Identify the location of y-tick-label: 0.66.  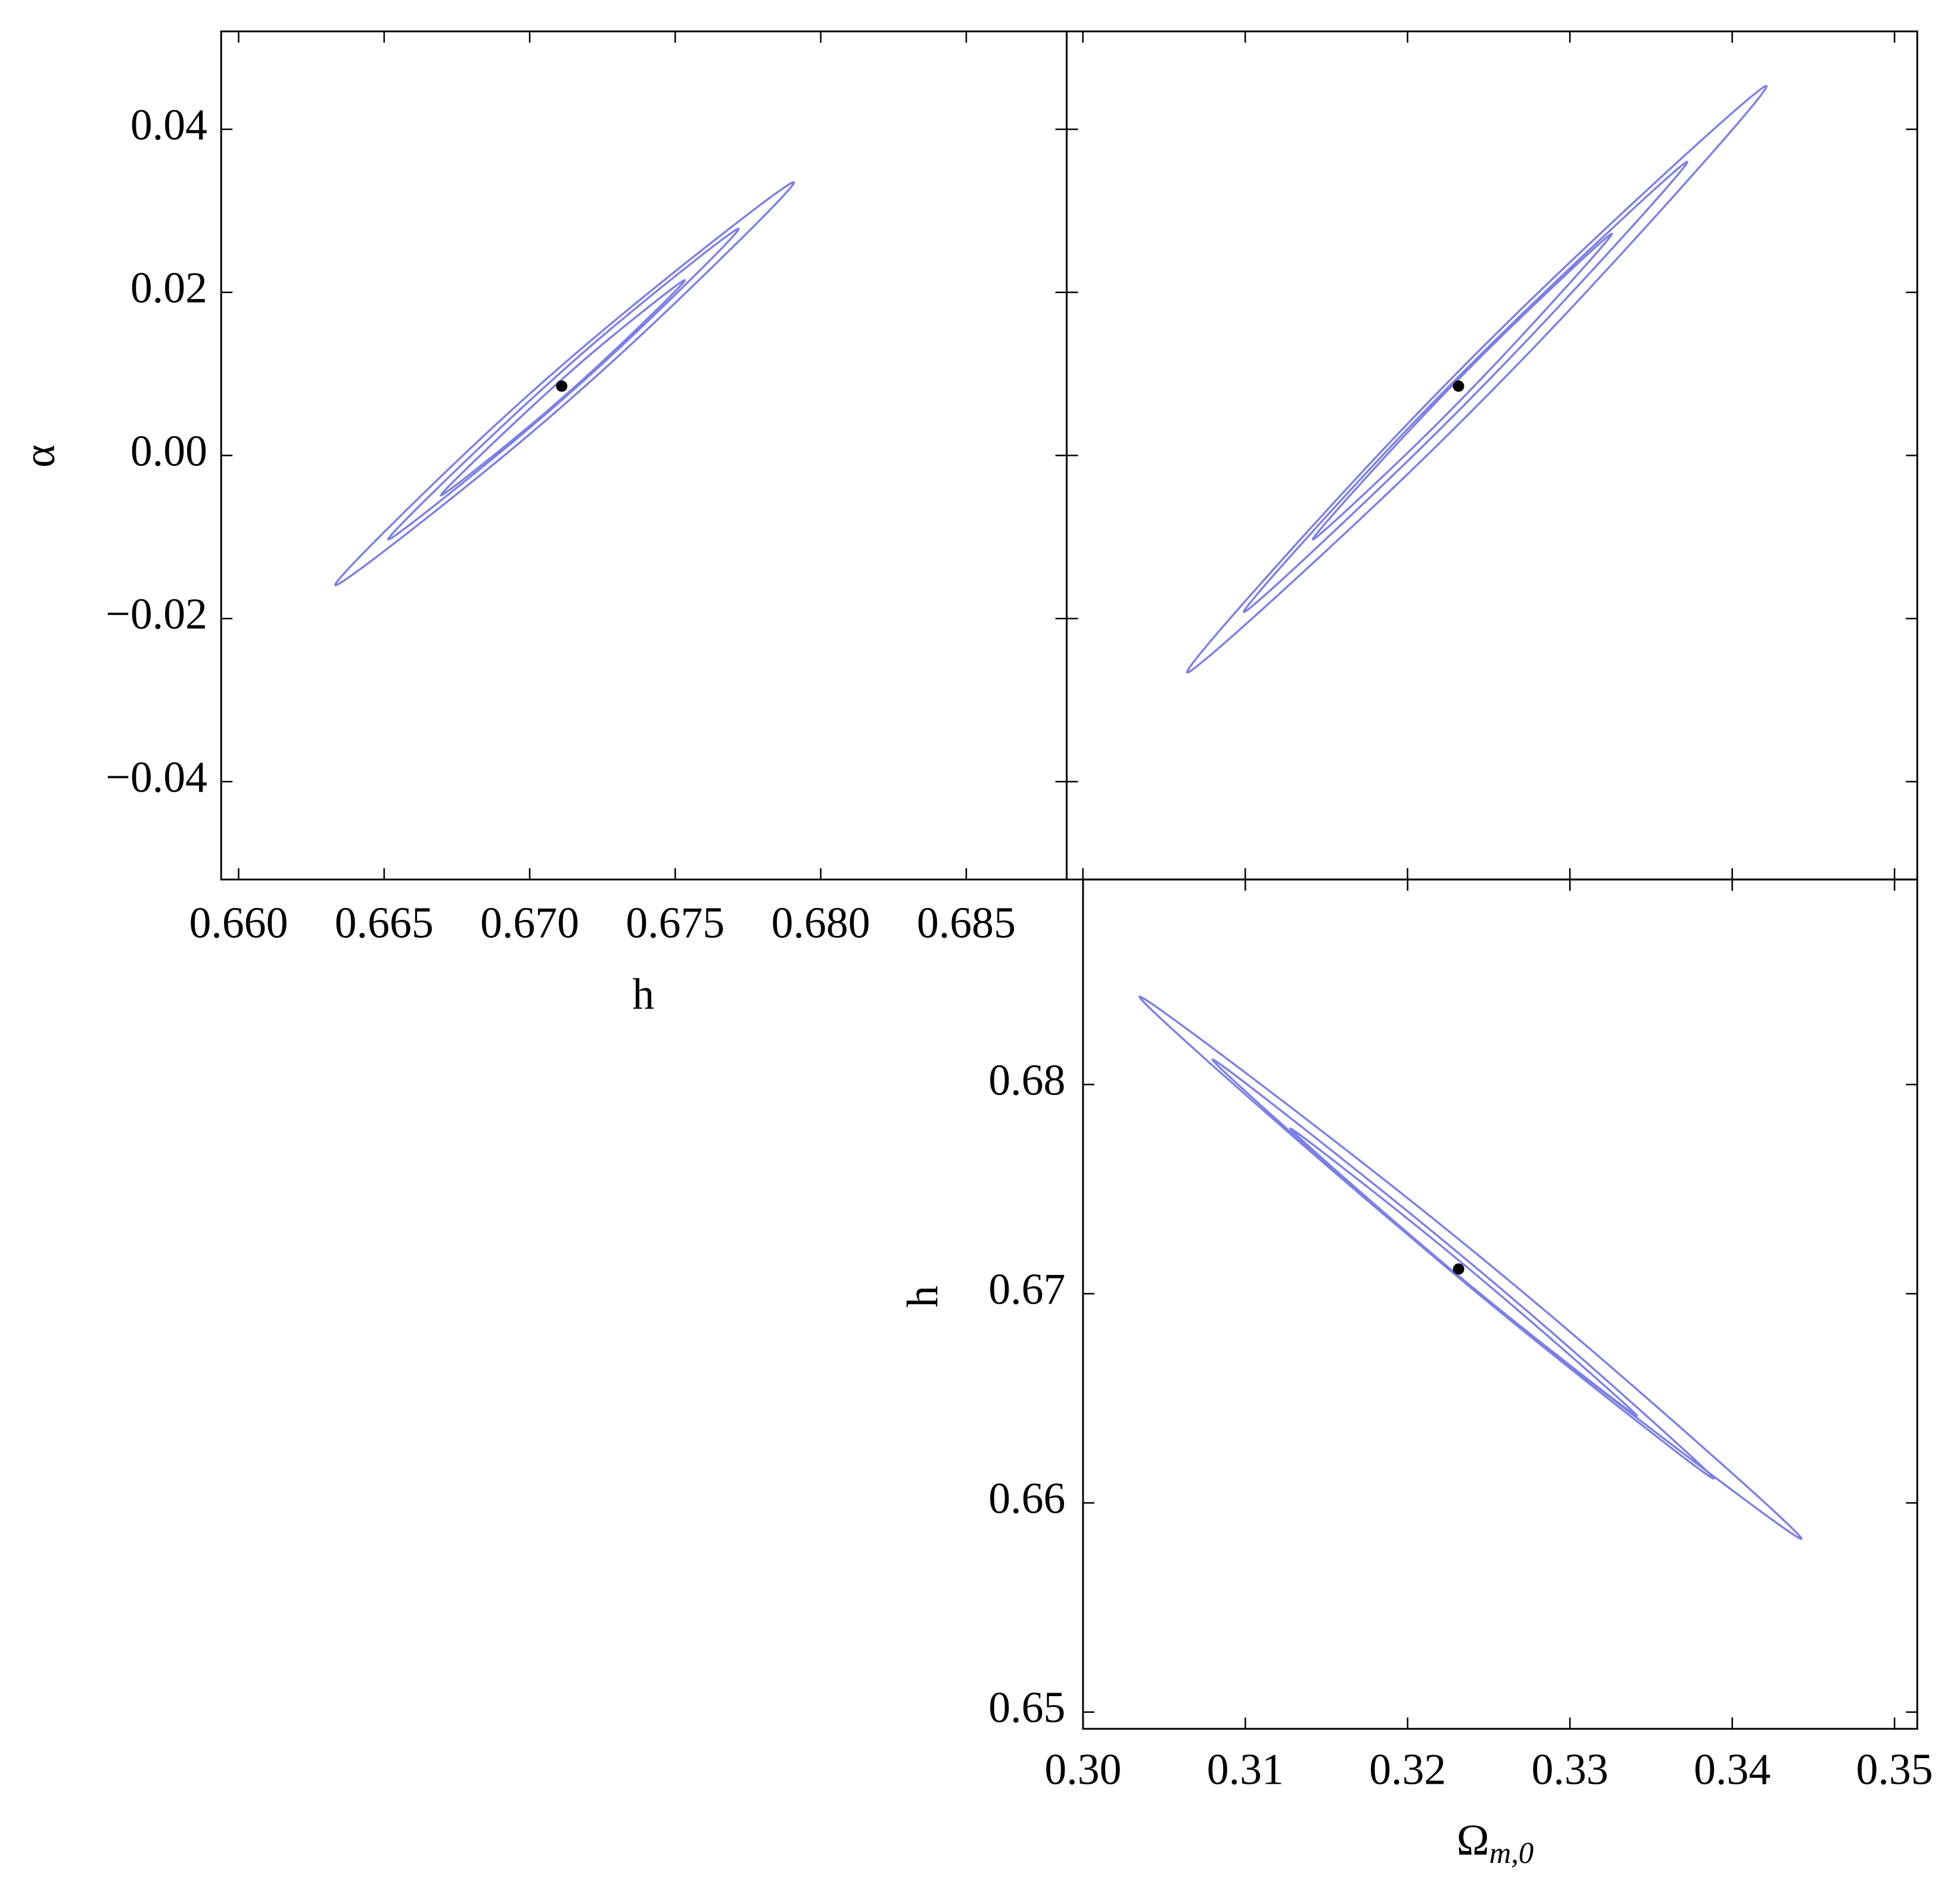
(1026, 1498).